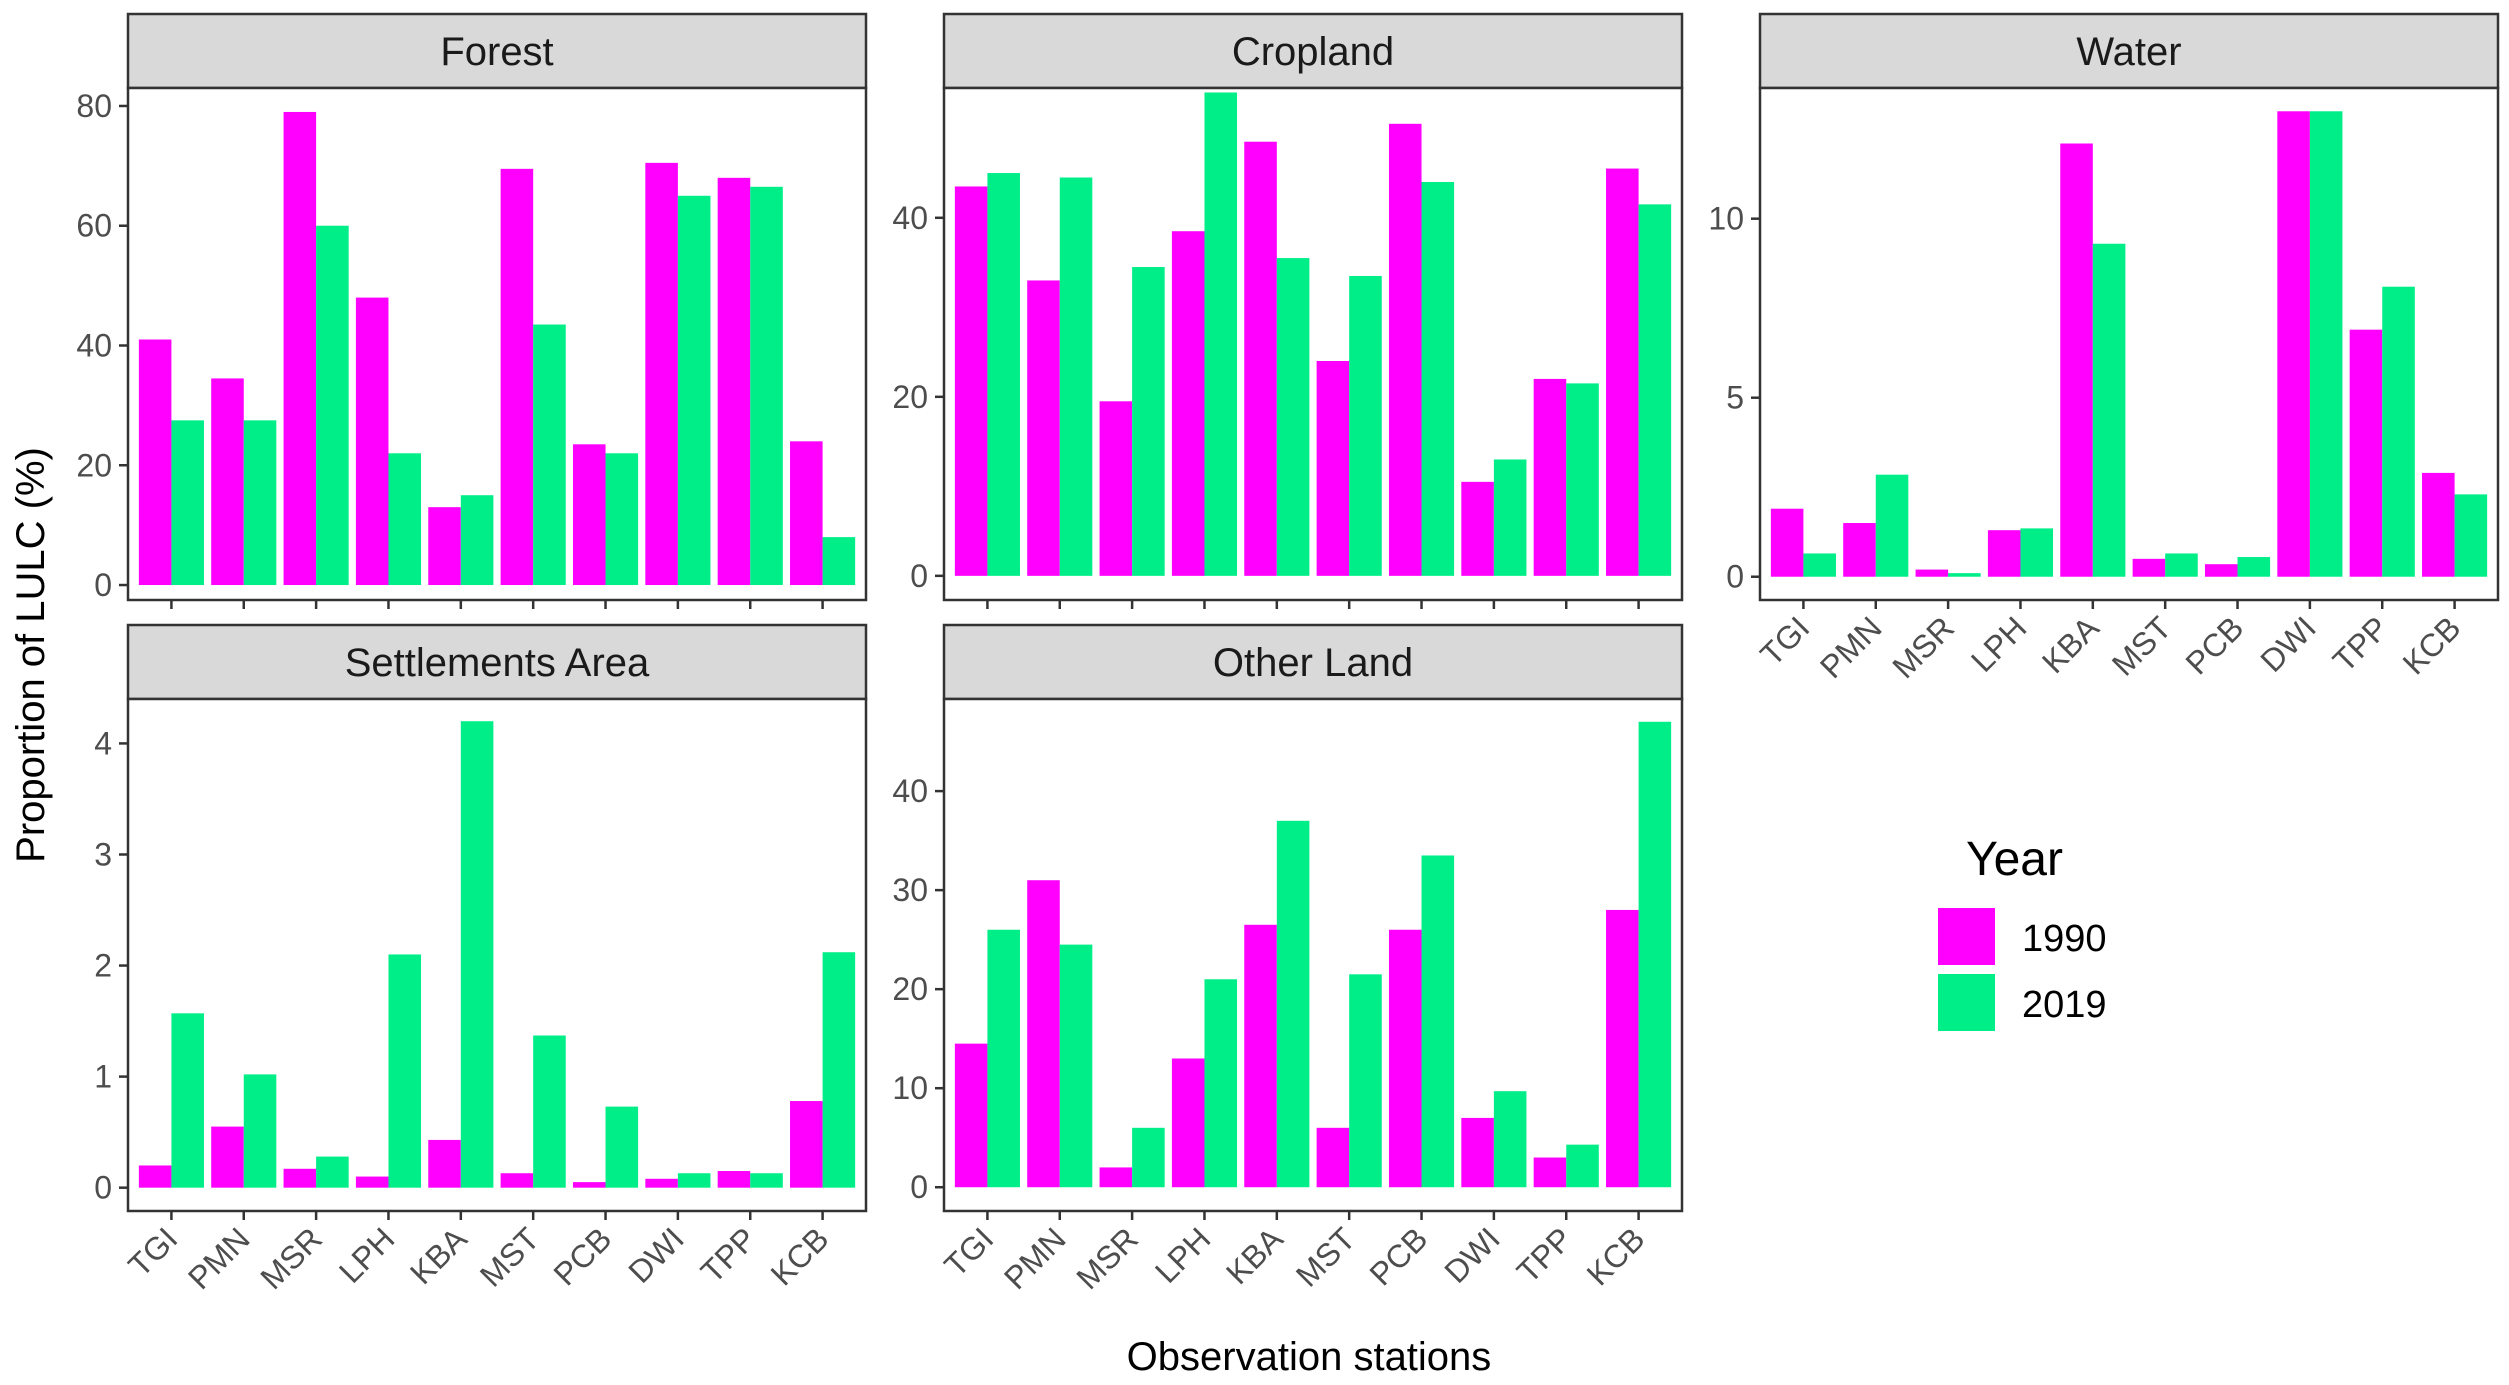  I want to click on bar-other-land-pcb-2019, so click(1438, 1021).